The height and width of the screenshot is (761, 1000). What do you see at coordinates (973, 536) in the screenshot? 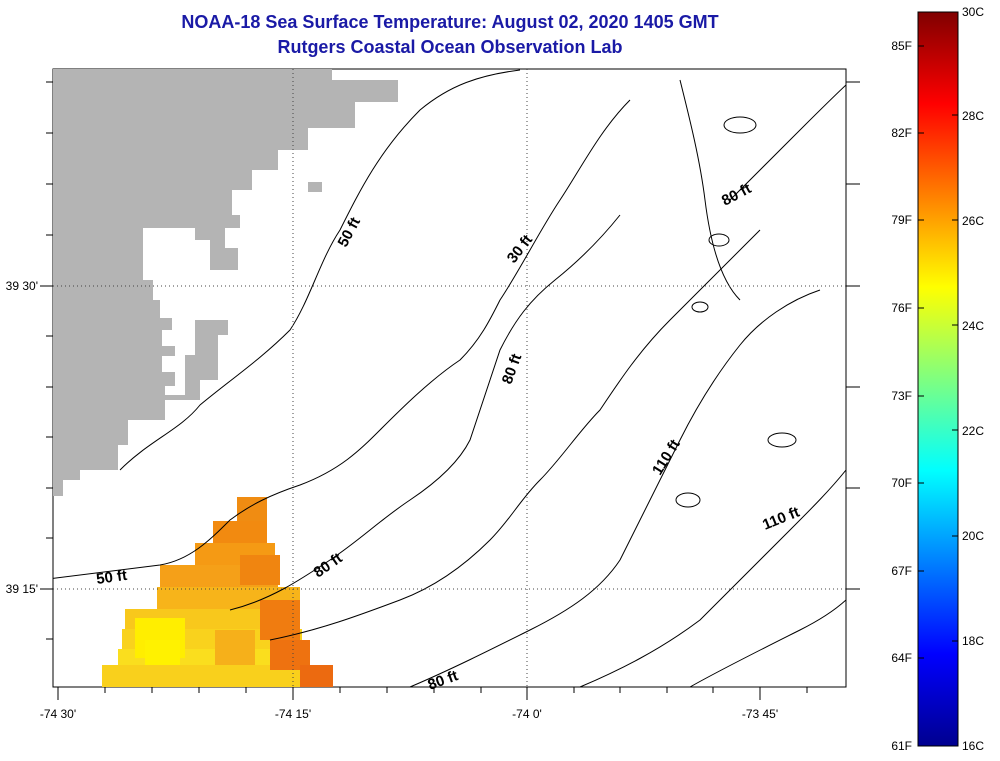
I see `colorbar-c-label: 20C` at bounding box center [973, 536].